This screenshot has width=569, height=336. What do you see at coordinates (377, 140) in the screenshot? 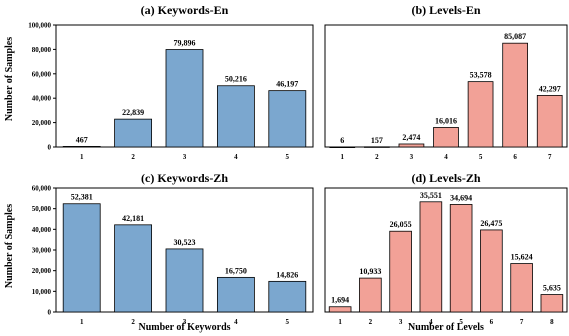
I see `panel-2-data-label: 157` at bounding box center [377, 140].